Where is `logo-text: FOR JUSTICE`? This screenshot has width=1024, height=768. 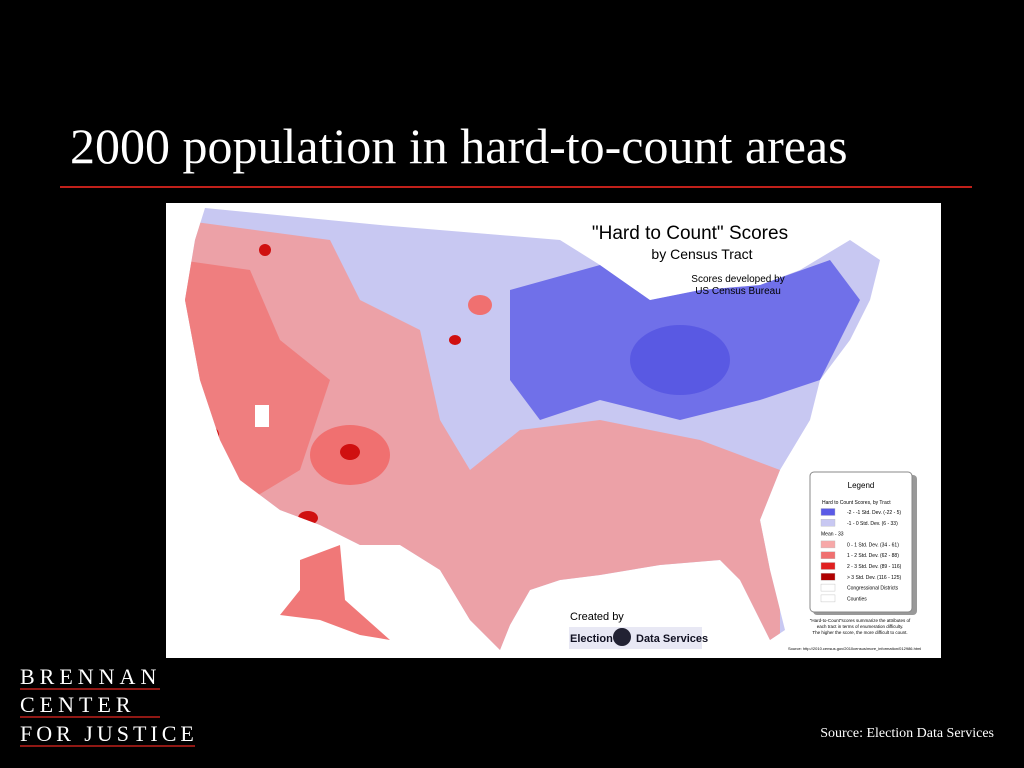
logo-text: FOR JUSTICE is located at coordinates (109, 733).